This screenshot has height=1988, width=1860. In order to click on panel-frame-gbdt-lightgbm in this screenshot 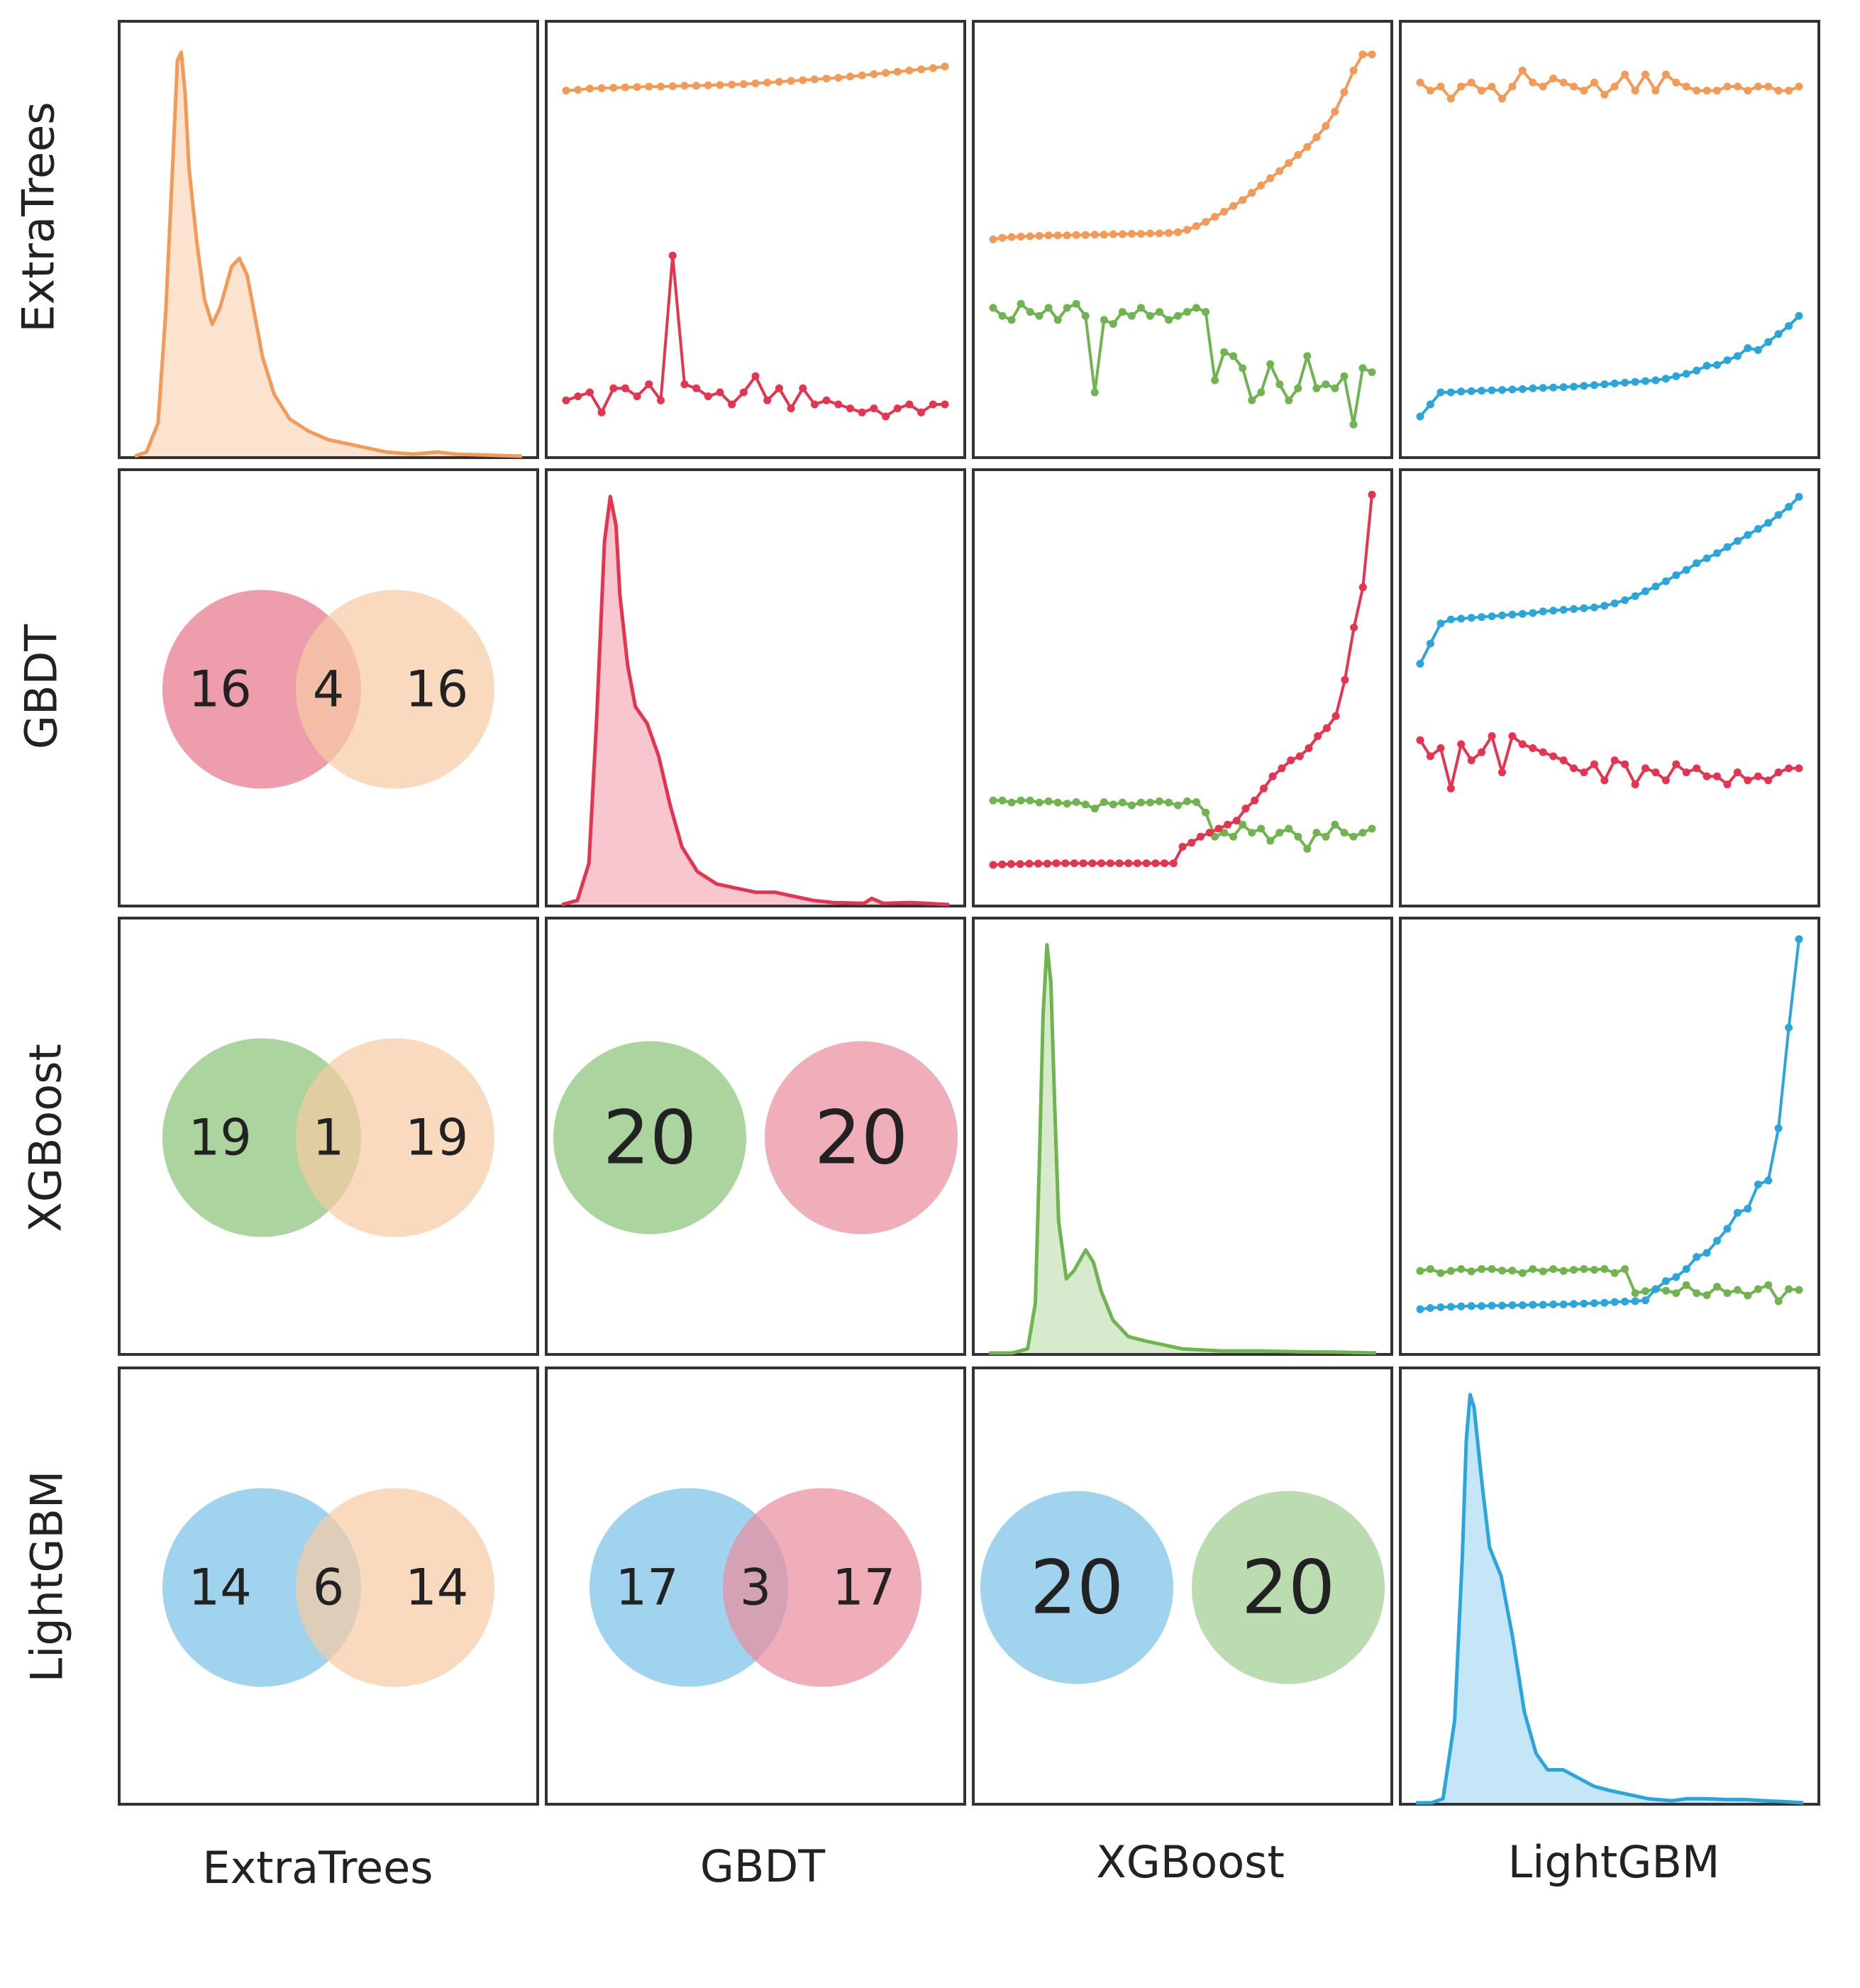, I will do `click(1609, 687)`.